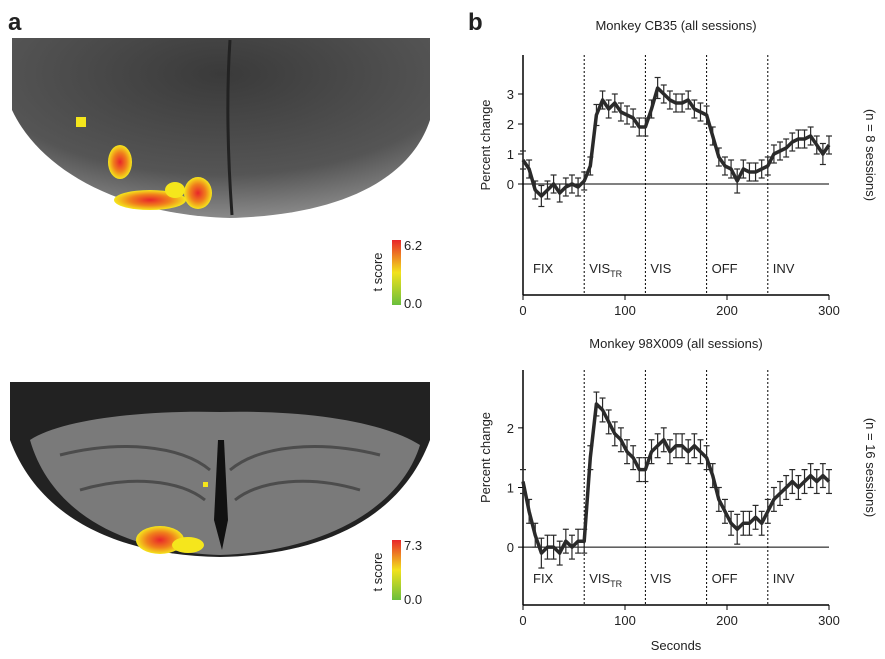  I want to click on colorbar-tick: 7.3, so click(413, 545).